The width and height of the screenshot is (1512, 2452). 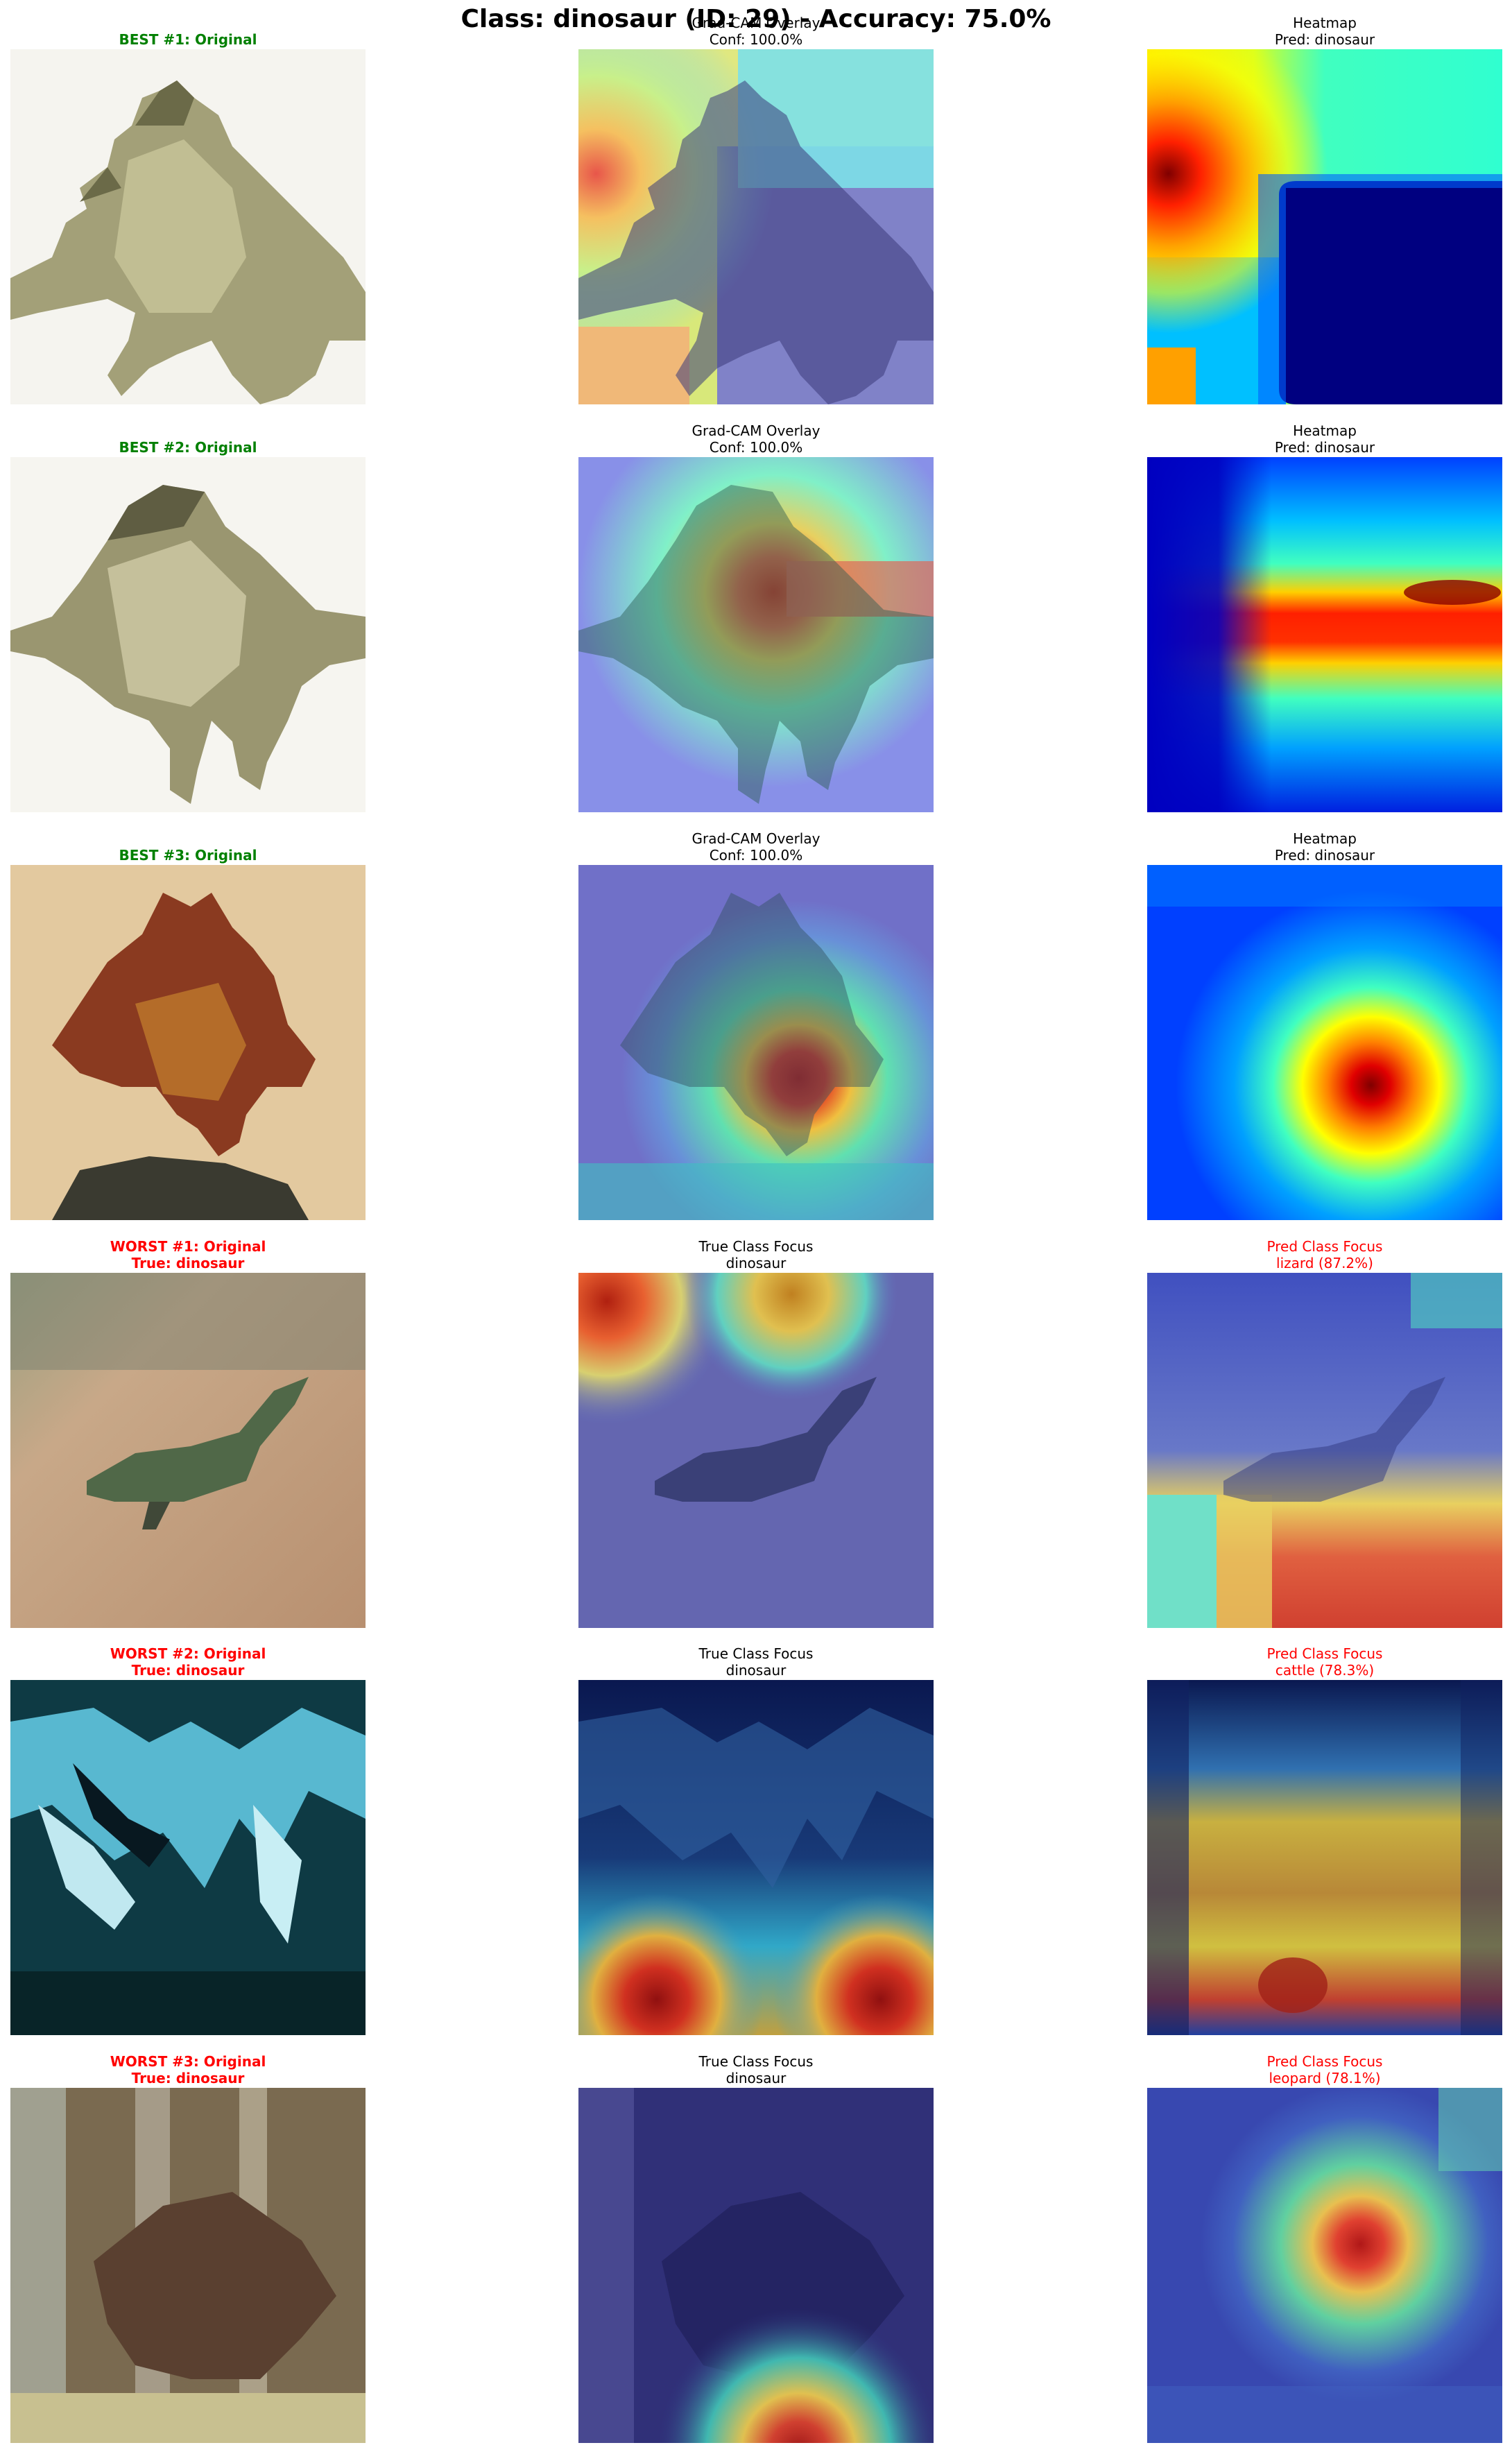 I want to click on worst-2-original-title: WORST #2: Original True: dinosaur, so click(x=188, y=1662).